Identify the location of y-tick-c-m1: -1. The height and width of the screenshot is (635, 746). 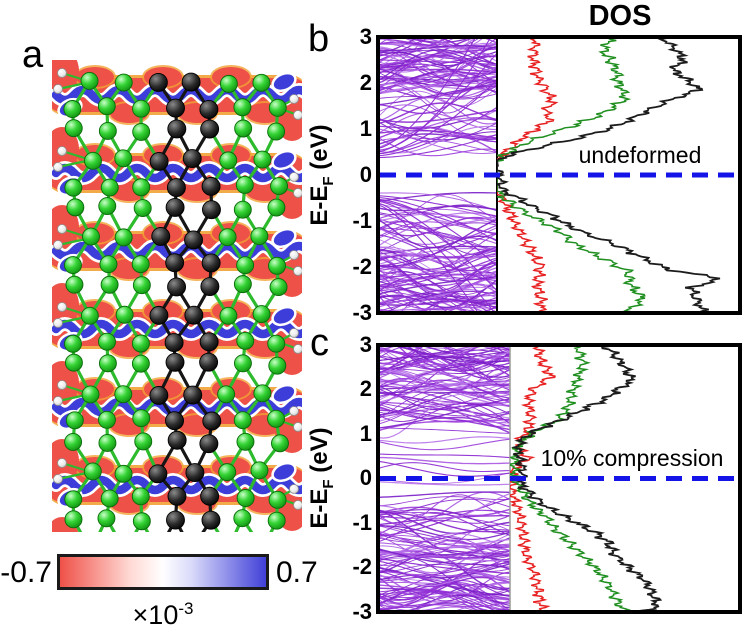
(362, 522).